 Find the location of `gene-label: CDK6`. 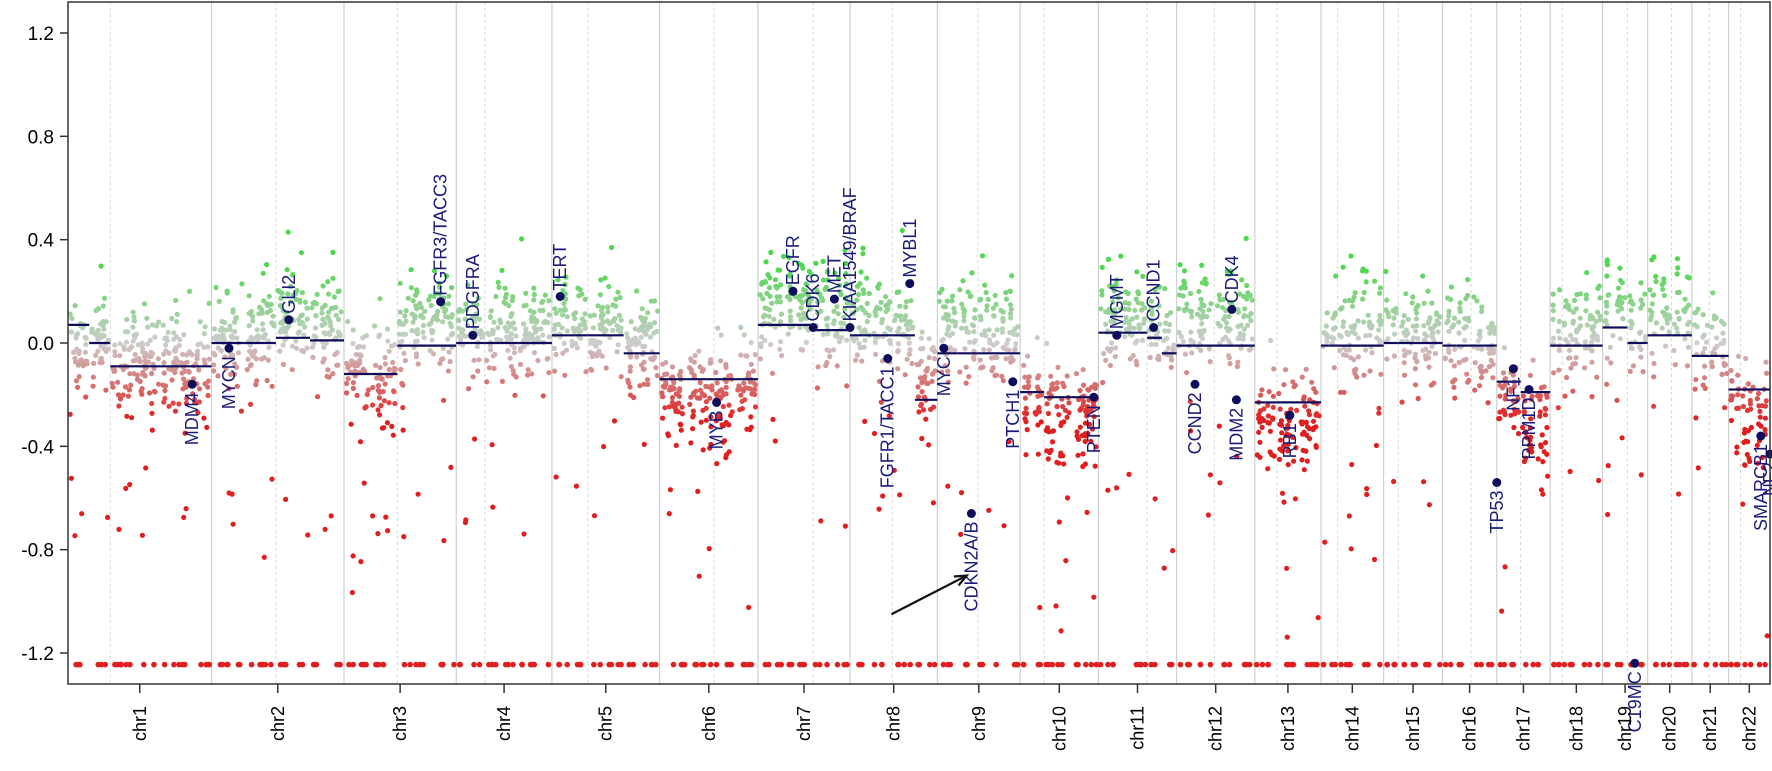

gene-label: CDK6 is located at coordinates (813, 297).